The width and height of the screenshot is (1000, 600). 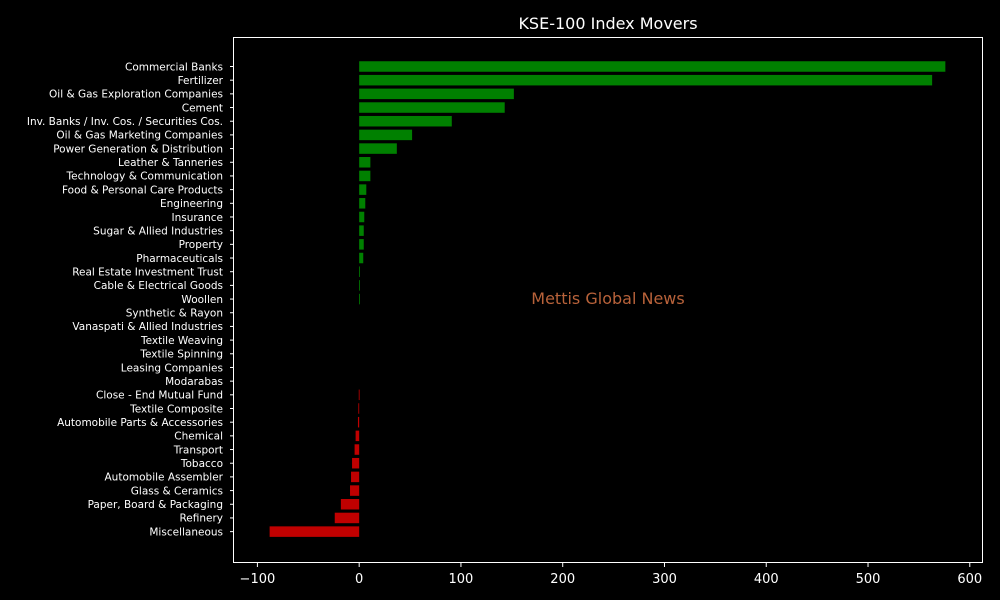 What do you see at coordinates (142, 190) in the screenshot?
I see `y-tick-label-food-personal-care-products: Food & Personal Care Products` at bounding box center [142, 190].